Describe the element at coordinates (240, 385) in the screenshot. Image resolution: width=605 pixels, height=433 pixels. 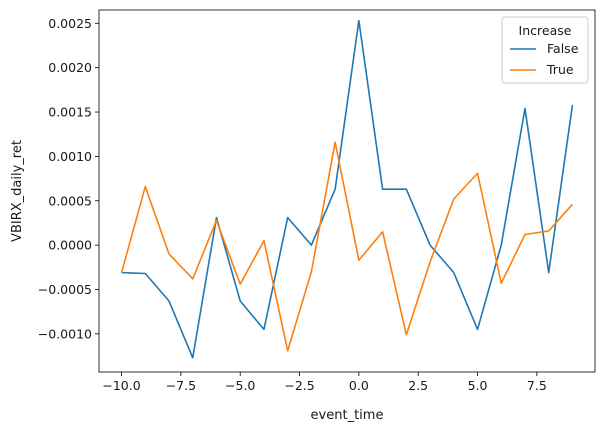
I see `x-tick-label: −5.0` at that location.